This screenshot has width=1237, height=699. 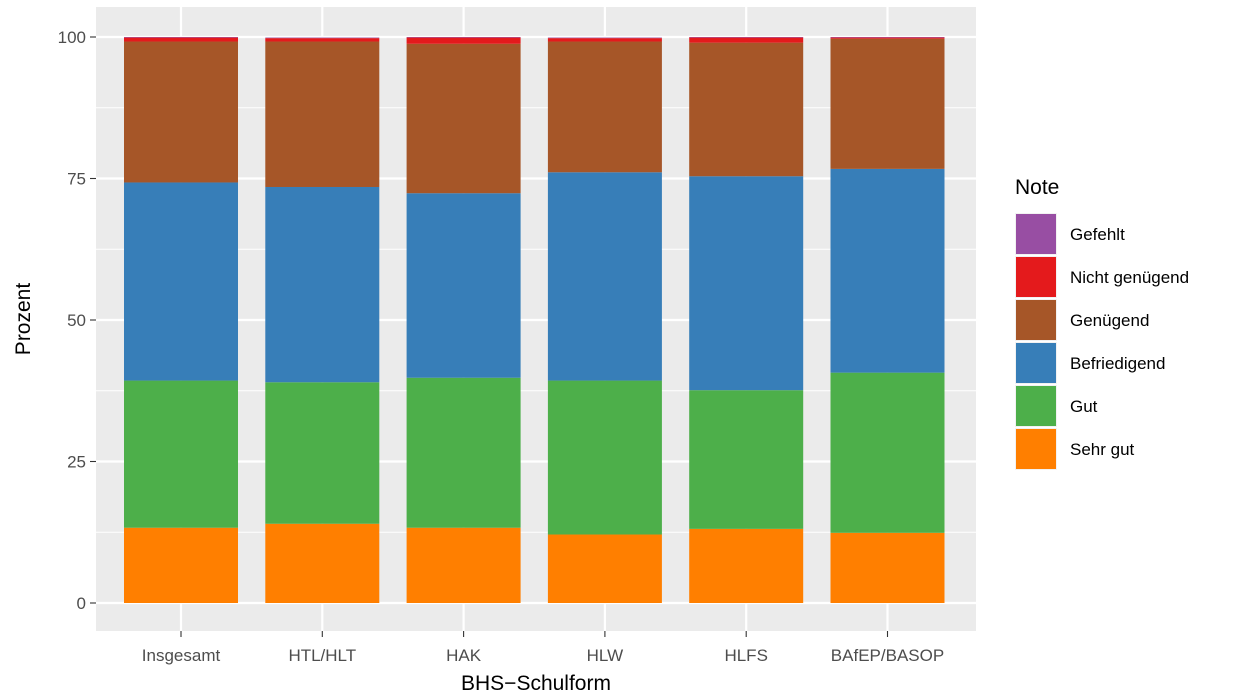 I want to click on y-tick-label: 50, so click(x=76, y=320).